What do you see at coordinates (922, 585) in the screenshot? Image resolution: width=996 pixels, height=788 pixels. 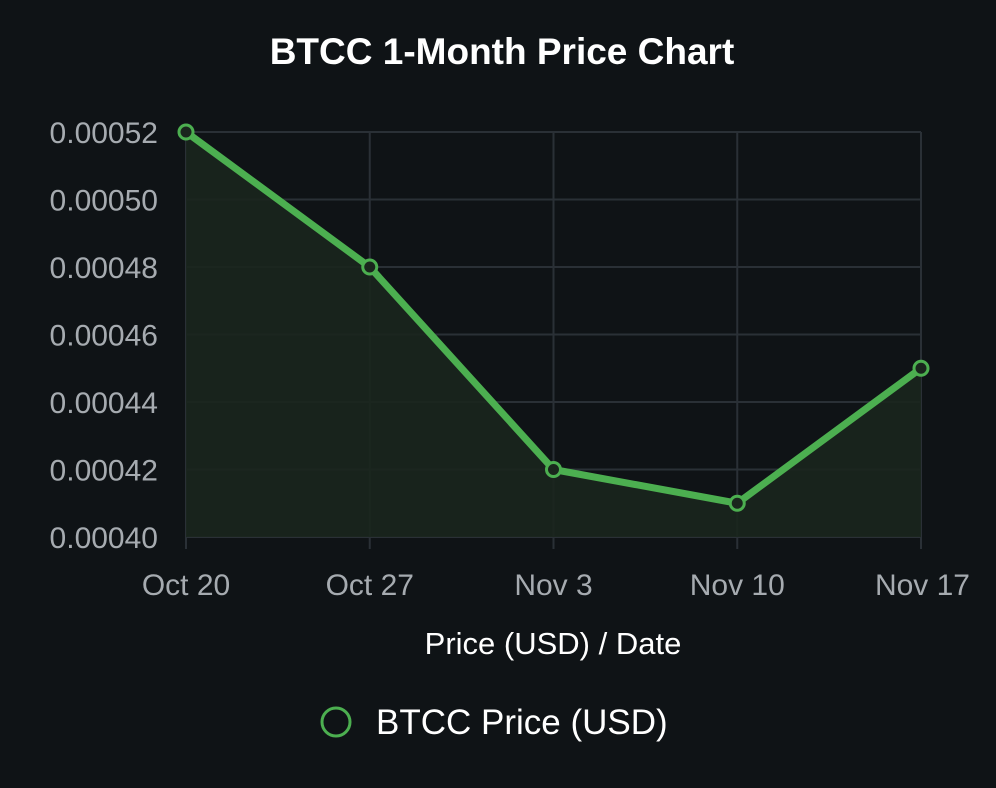 I see `x-tick-label-4: Nov 17` at bounding box center [922, 585].